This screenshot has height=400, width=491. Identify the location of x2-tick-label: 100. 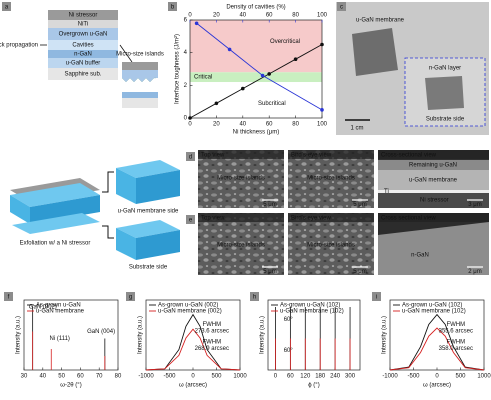
(322, 16).